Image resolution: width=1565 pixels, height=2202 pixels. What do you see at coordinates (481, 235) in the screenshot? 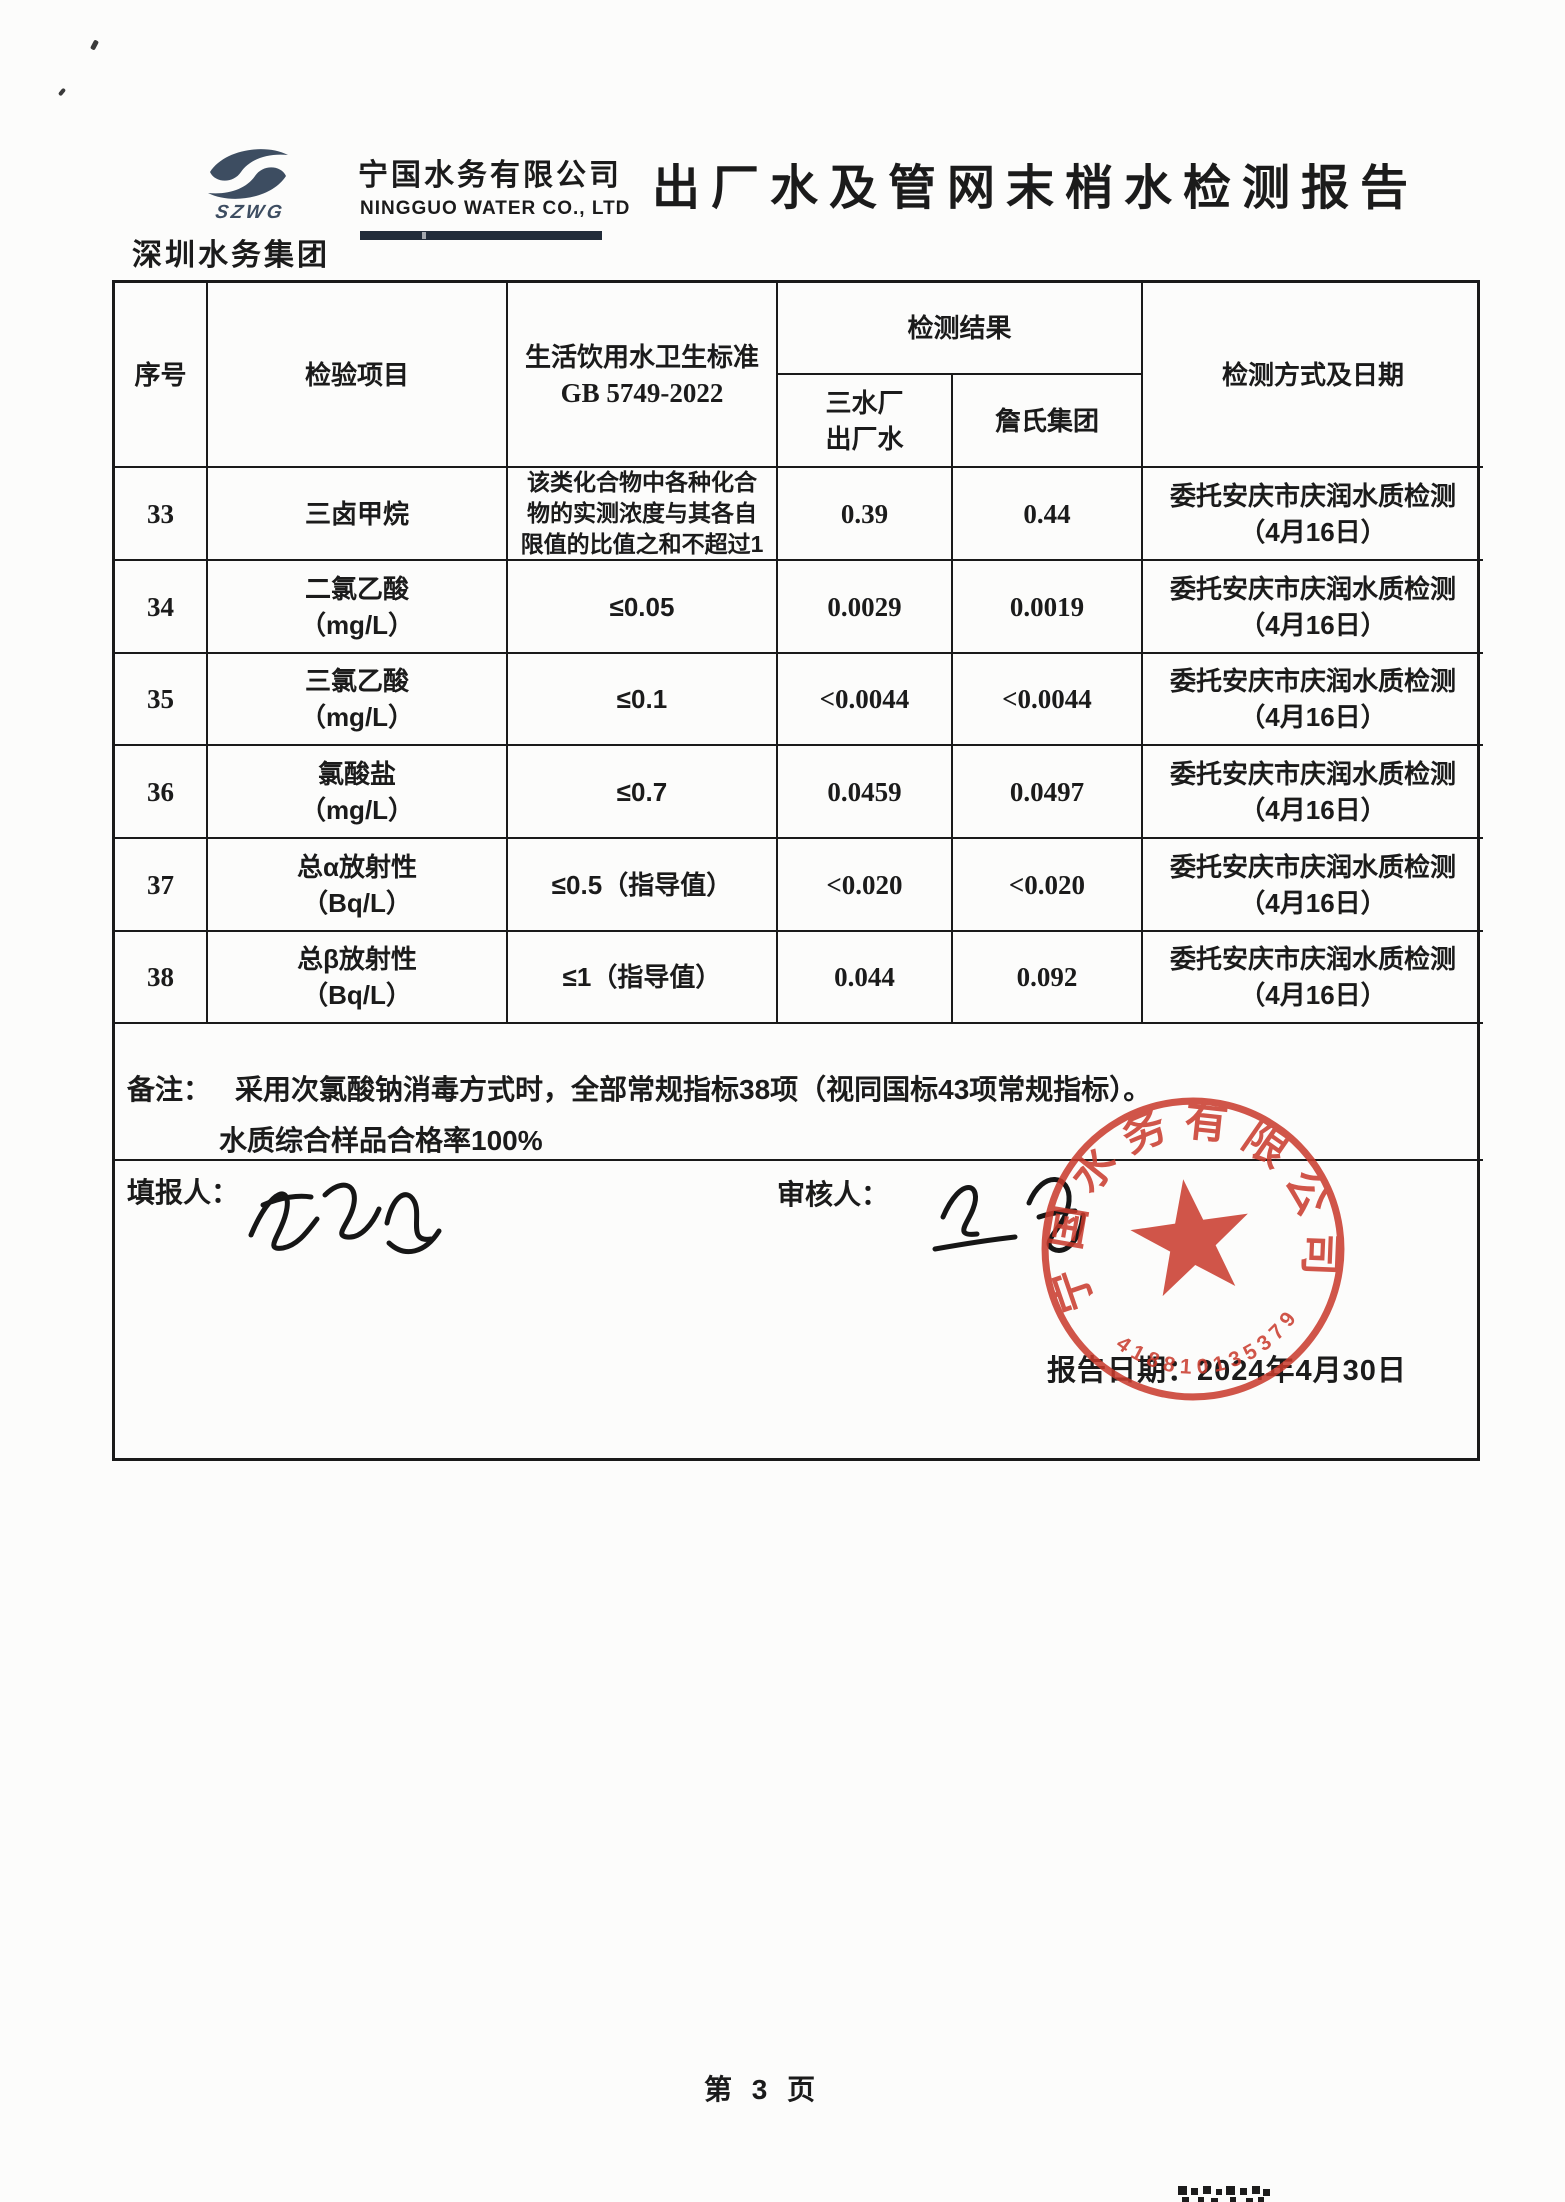
I see `letterhead-rule` at bounding box center [481, 235].